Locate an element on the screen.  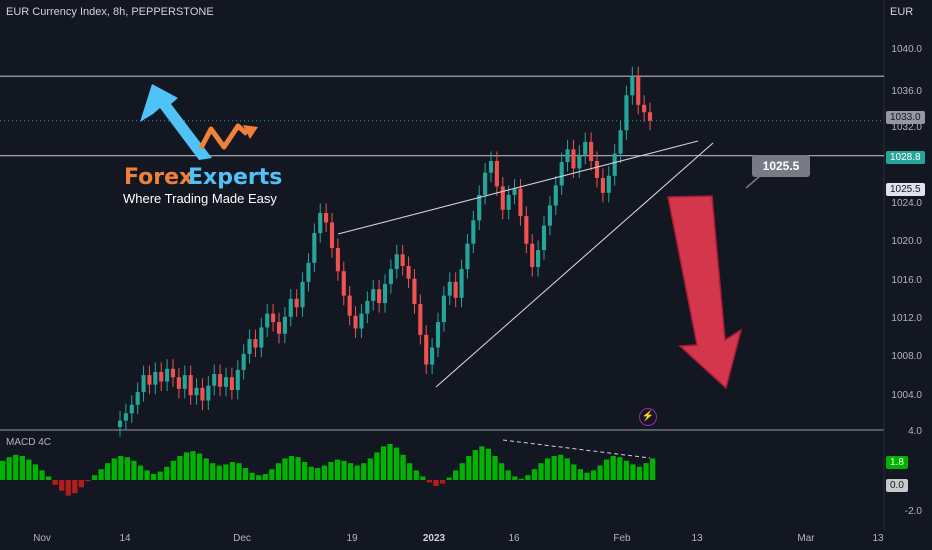
y-tick-label: 1040.0 is located at coordinates (906, 49).